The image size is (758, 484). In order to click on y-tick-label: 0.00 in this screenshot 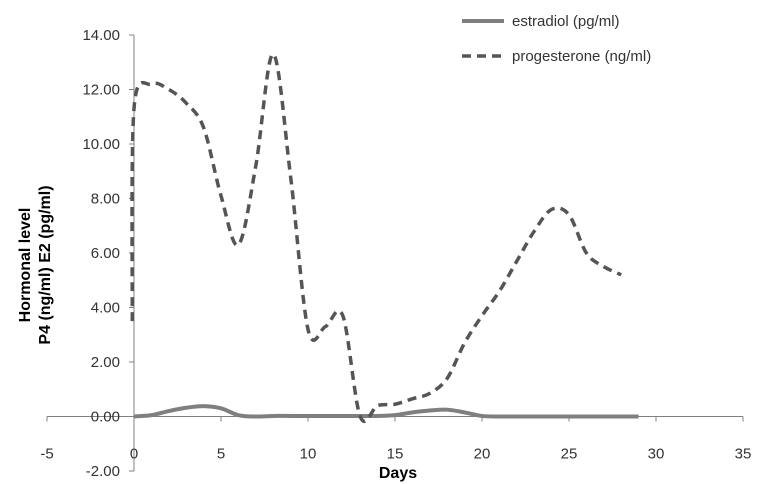, I will do `click(105, 417)`.